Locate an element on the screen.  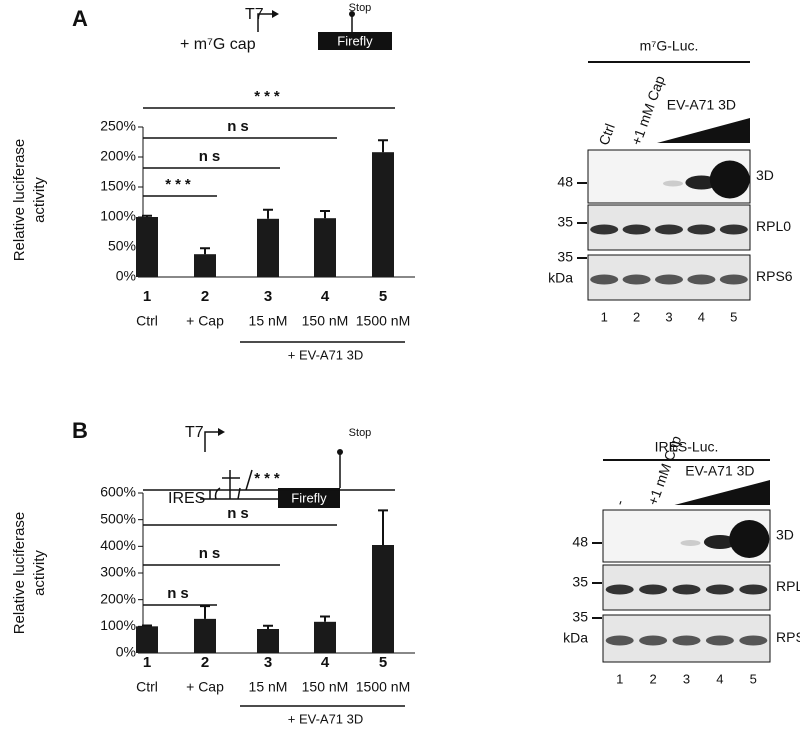
x-sublabel: 150 nM is located at coordinates (325, 321).